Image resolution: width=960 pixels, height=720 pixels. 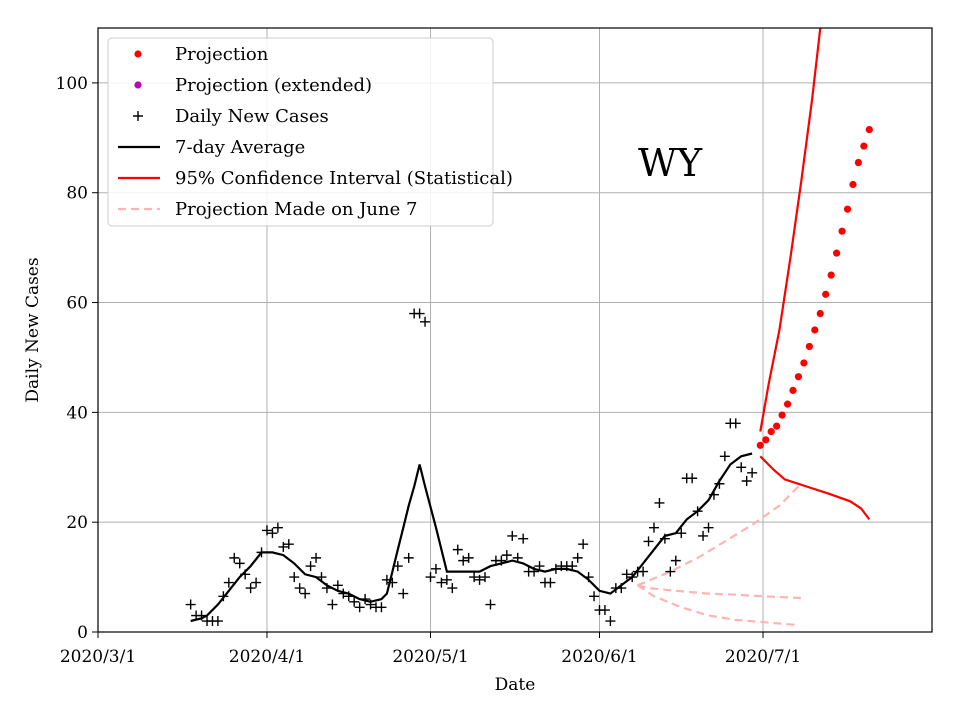 What do you see at coordinates (77, 413) in the screenshot?
I see `y-tick-label: 40` at bounding box center [77, 413].